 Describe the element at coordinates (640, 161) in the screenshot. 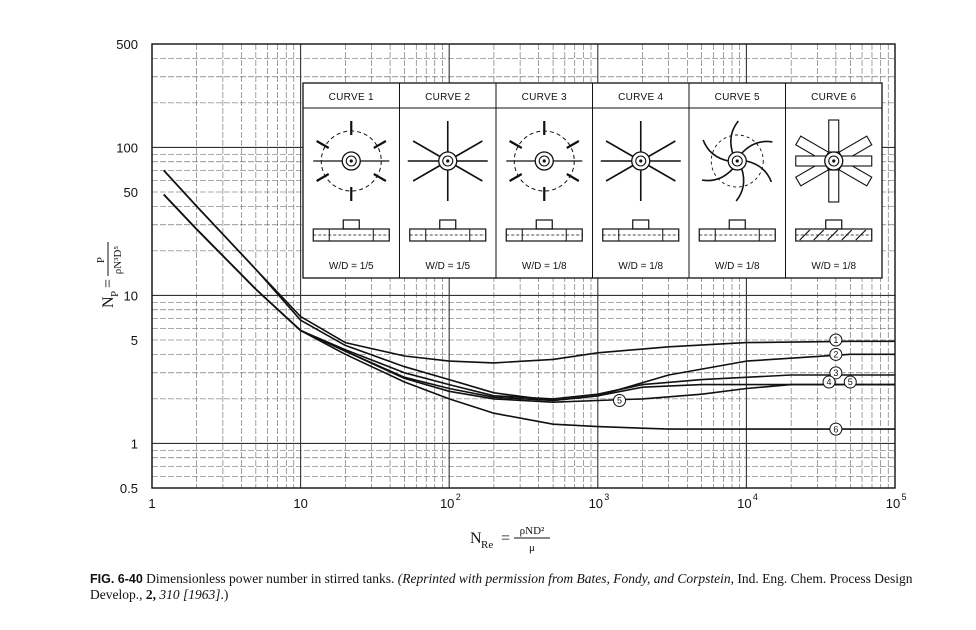

I see `impeller-4-icon` at that location.